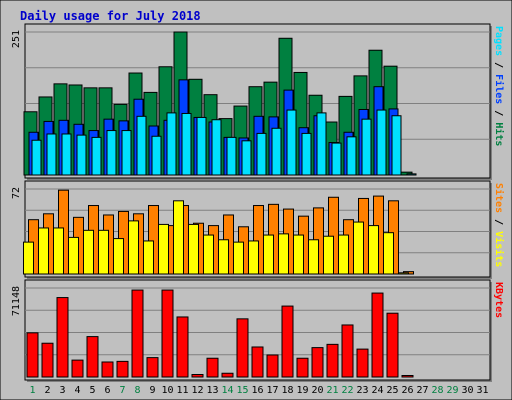 The image size is (512, 400). Describe the element at coordinates (182, 390) in the screenshot. I see `x-tick-label: 11` at that location.